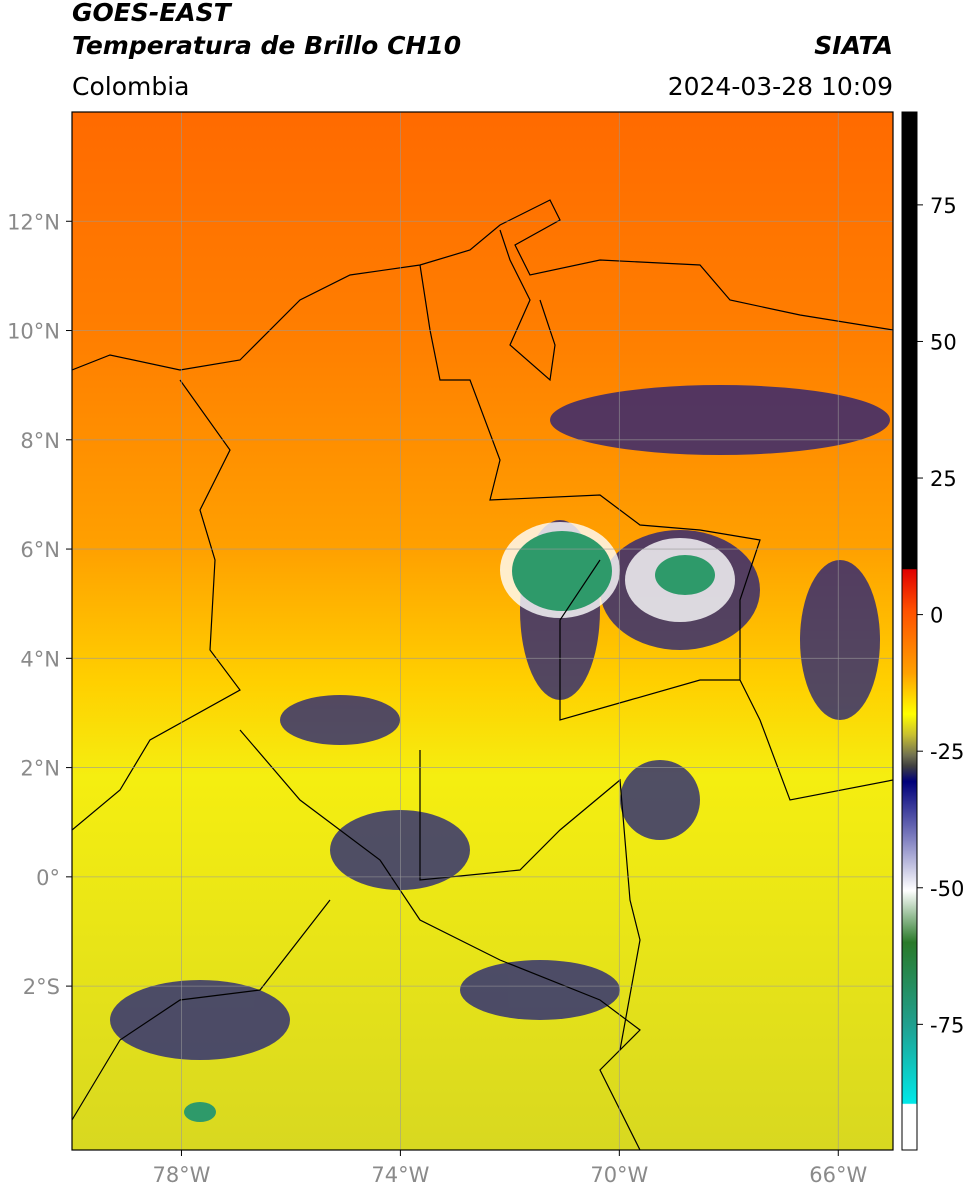  I want to click on source: SIATA, so click(853, 45).